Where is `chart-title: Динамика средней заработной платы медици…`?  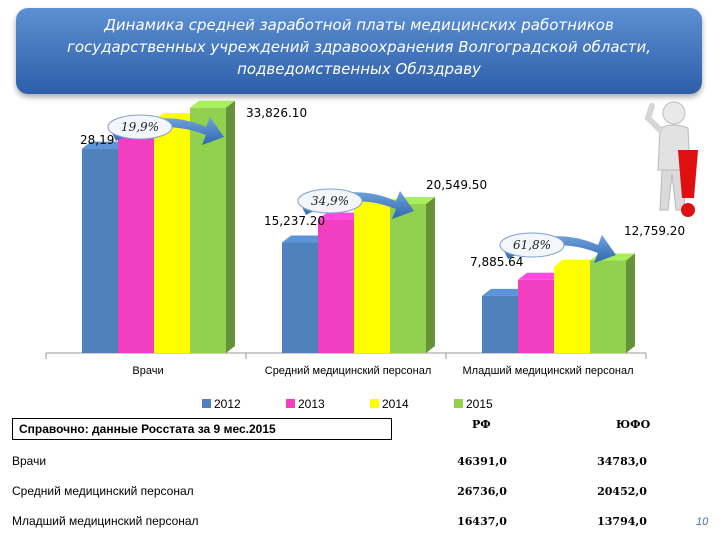 chart-title: Динамика средней заработной платы медици… is located at coordinates (359, 47).